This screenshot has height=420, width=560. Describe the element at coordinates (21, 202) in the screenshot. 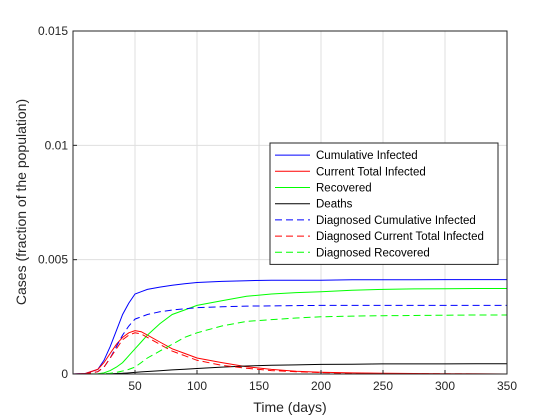

I see `y-axis-label: Cases (fraction of the population)` at that location.